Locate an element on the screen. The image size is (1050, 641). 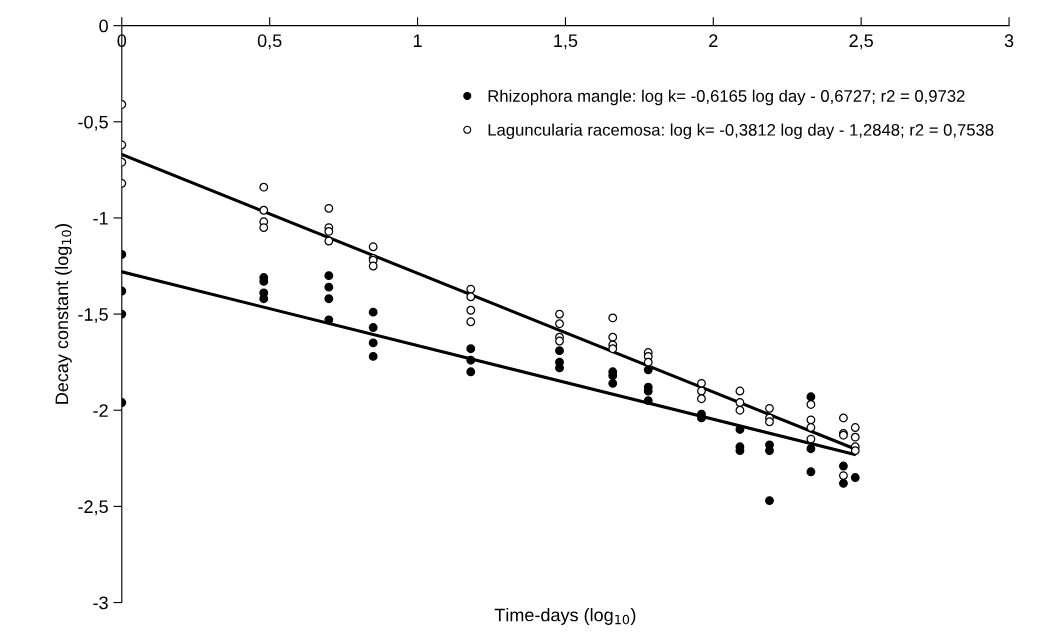
legend-label: Rhizophora mangle: log k= -0,6165 log day - 0,6727; r2 = 0,9732 is located at coordinates (726, 97).